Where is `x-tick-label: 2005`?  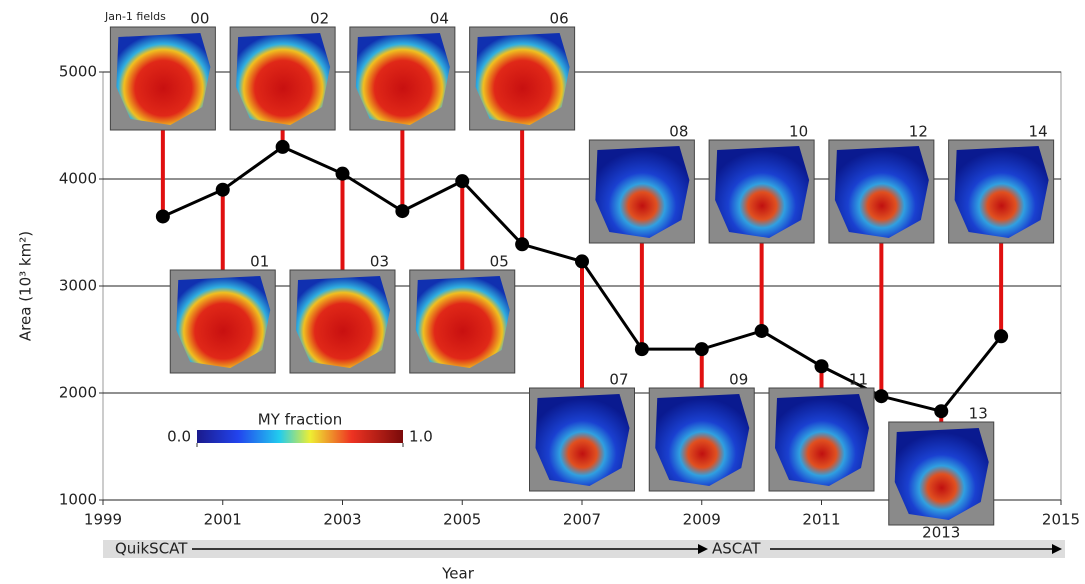
x-tick-label: 2005 is located at coordinates (462, 520).